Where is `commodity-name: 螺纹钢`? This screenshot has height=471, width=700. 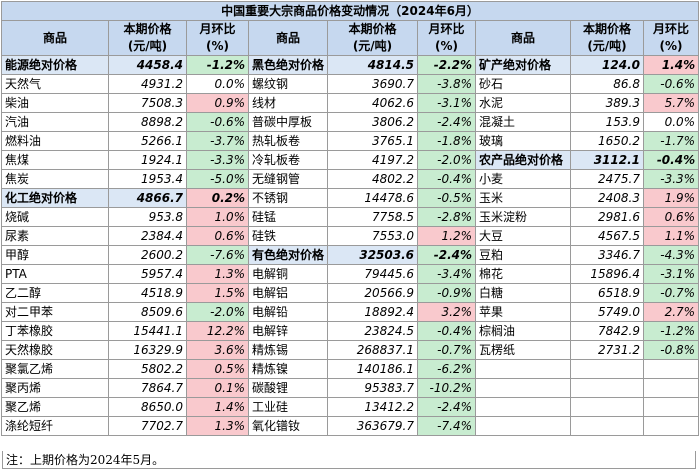 commodity-name: 螺纹钢 is located at coordinates (288, 84).